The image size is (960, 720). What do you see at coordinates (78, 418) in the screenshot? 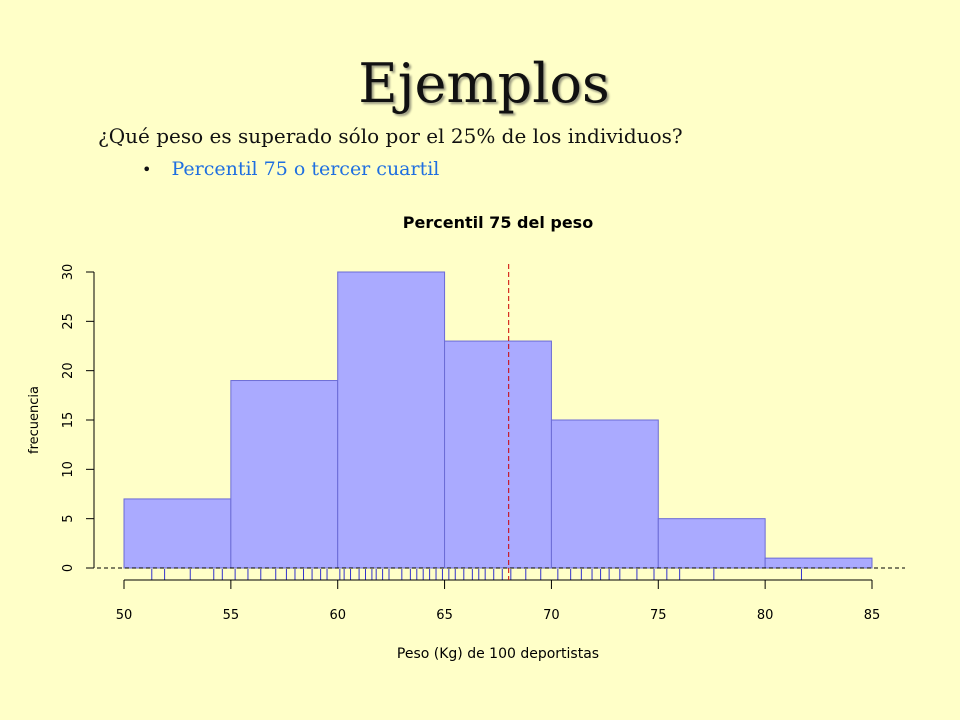
I see `y-axis: 0 5 10 15 20 25 30` at bounding box center [78, 418].